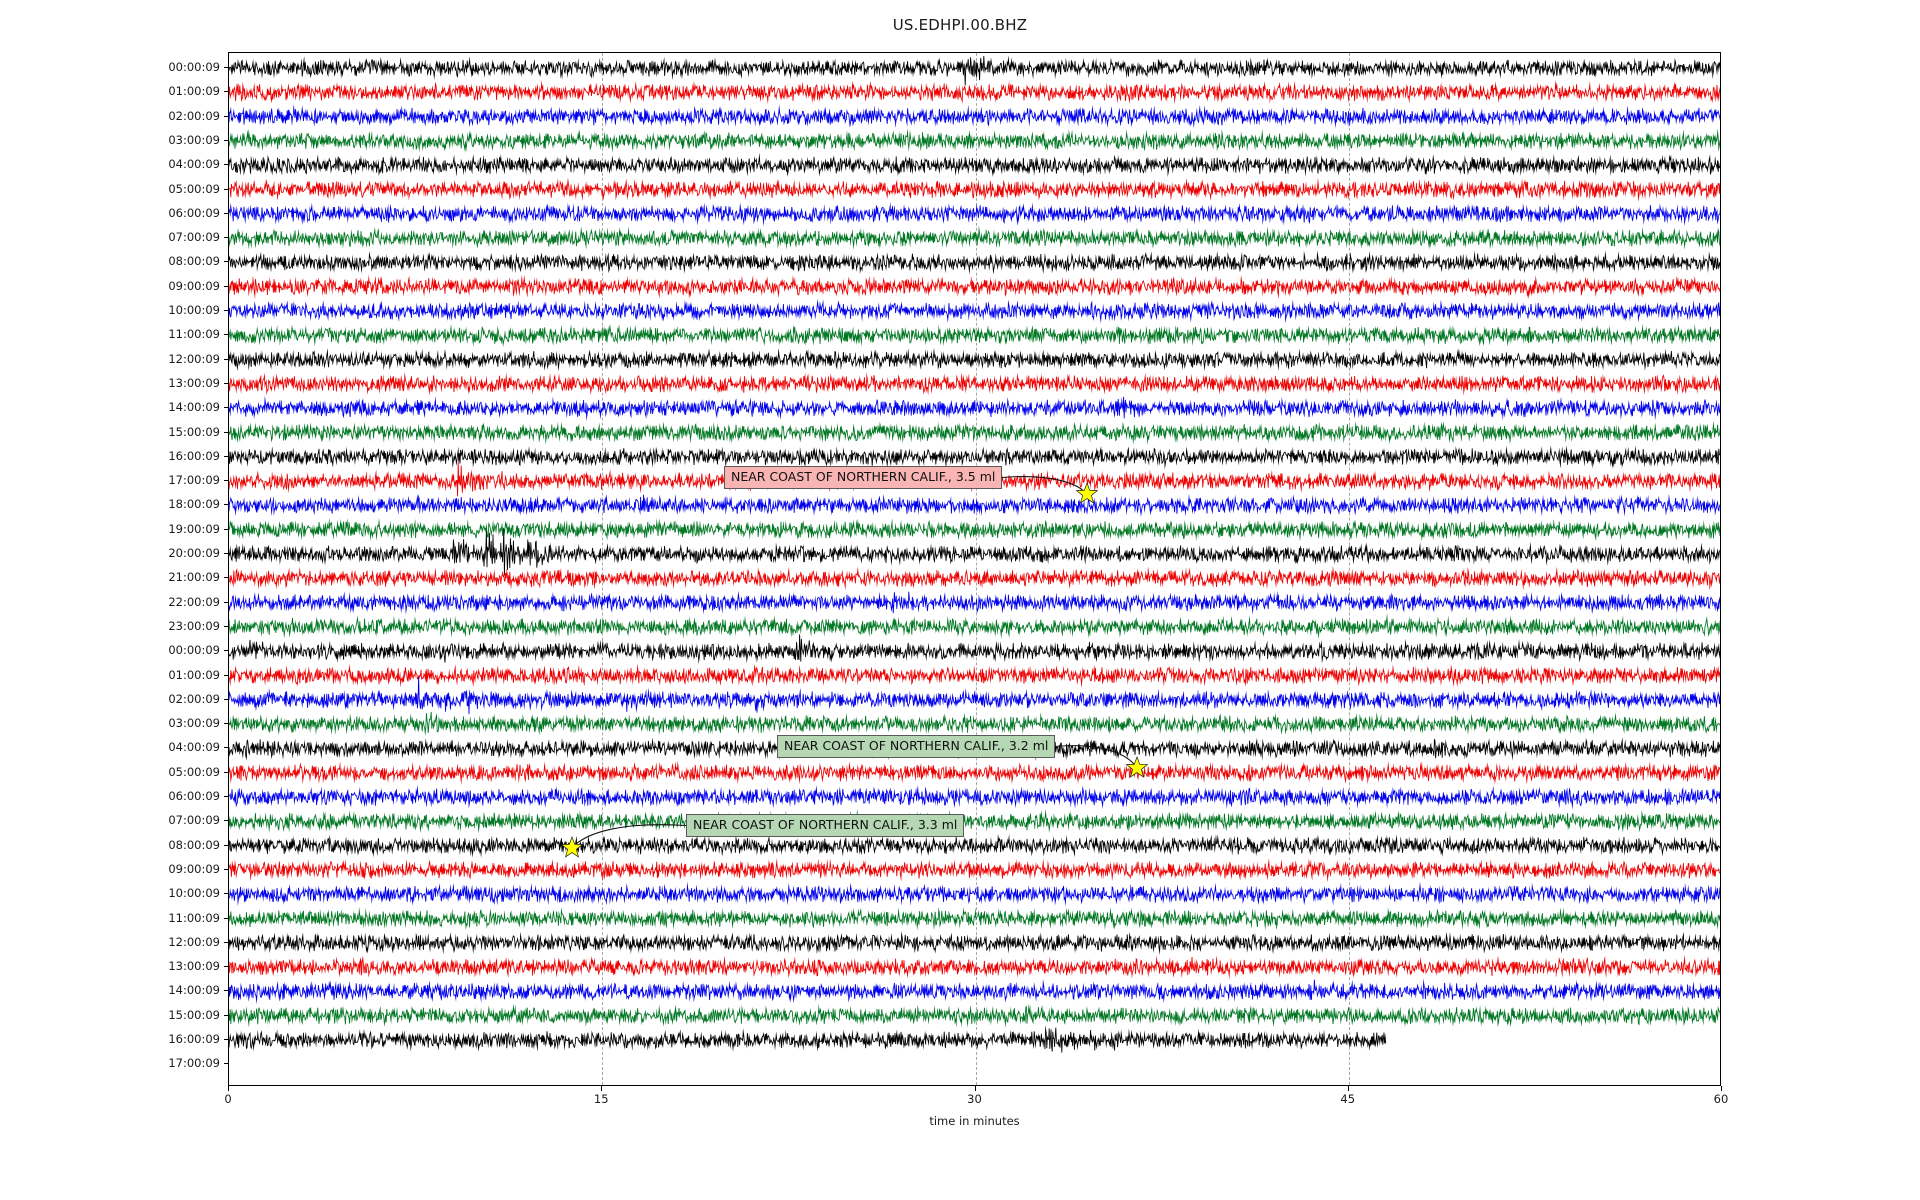 The width and height of the screenshot is (1920, 1200). What do you see at coordinates (194, 67) in the screenshot?
I see `y-tick-label-0: 00:00:09` at bounding box center [194, 67].